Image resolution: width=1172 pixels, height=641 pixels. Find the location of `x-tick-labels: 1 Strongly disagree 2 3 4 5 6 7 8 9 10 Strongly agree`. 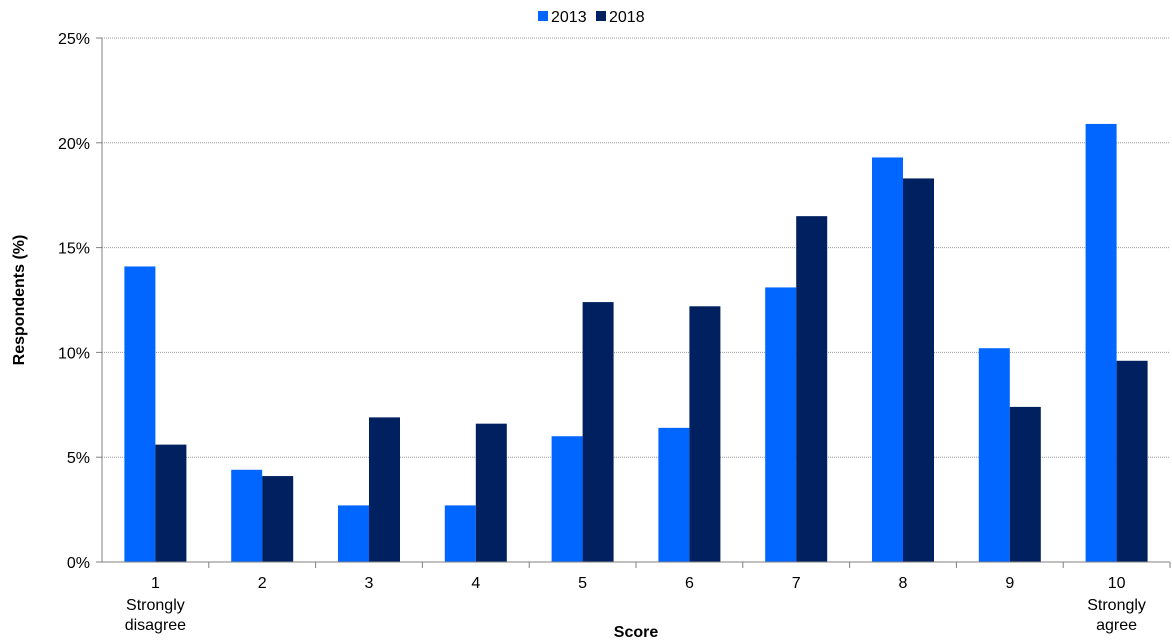

x-tick-labels: 1 Strongly disagree 2 3 4 5 6 7 8 9 10 Strongly agree is located at coordinates (635, 604).